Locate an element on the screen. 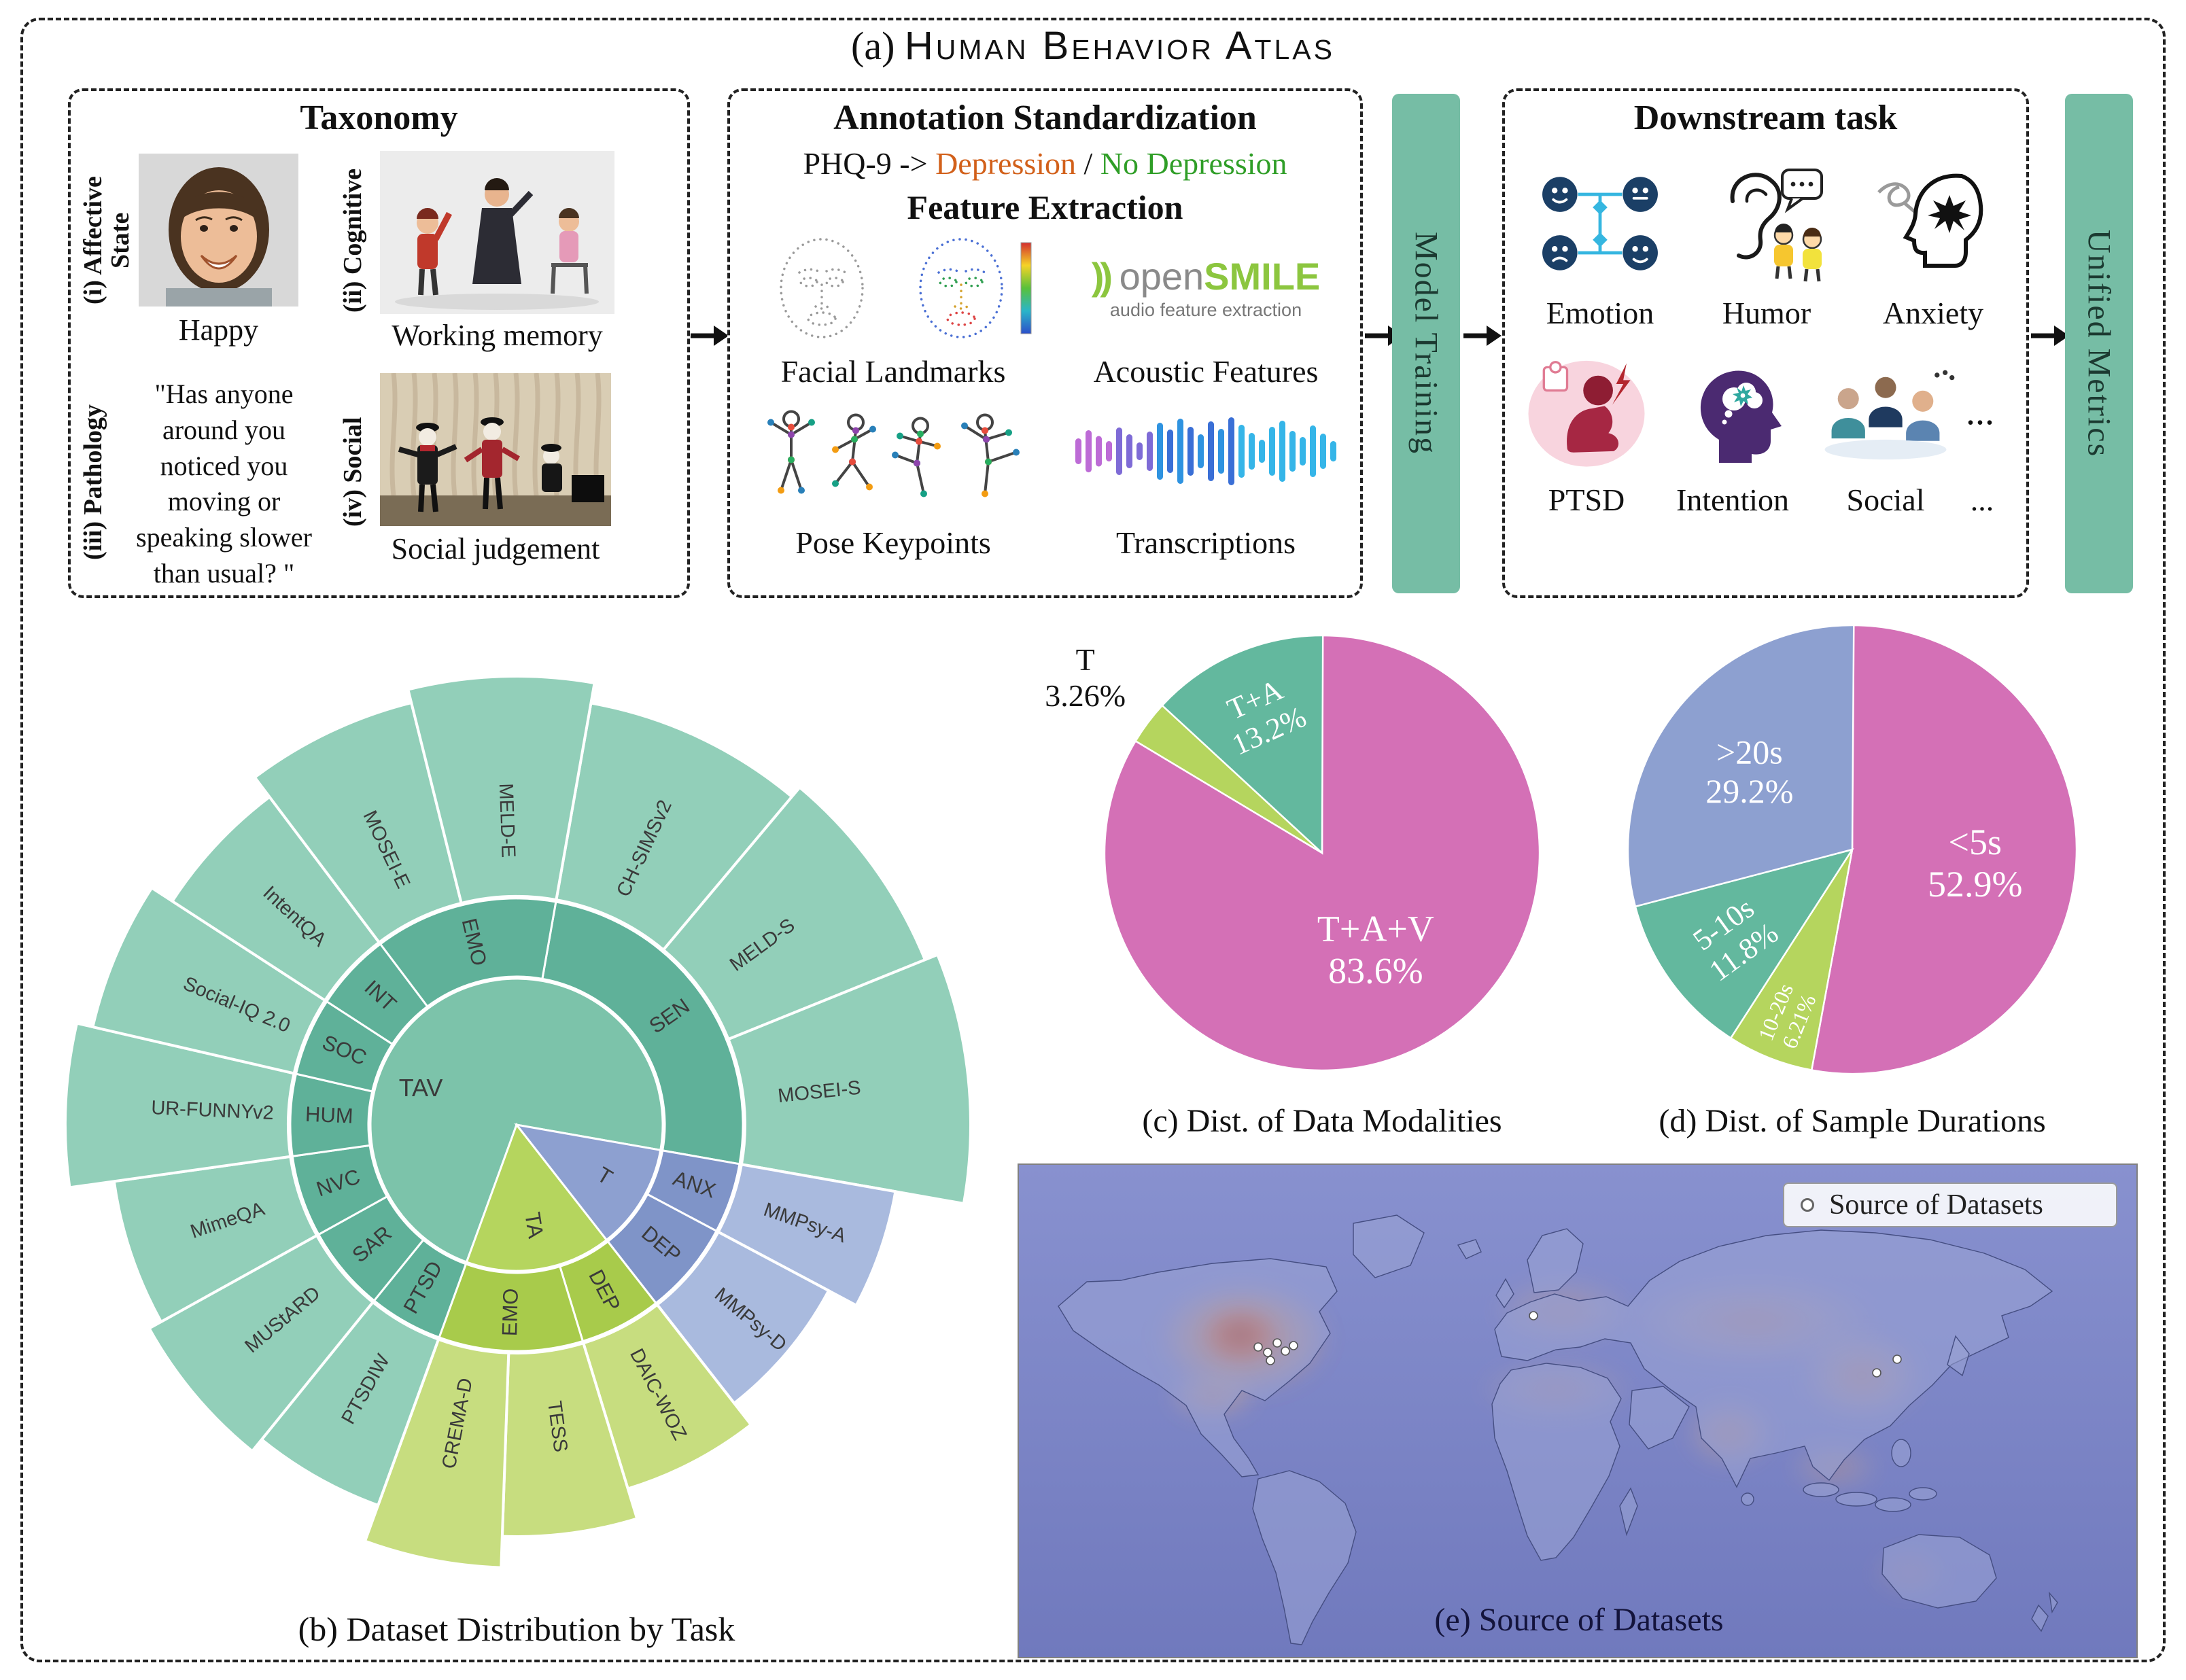  sunburst-label: MELD-E is located at coordinates (507, 821).